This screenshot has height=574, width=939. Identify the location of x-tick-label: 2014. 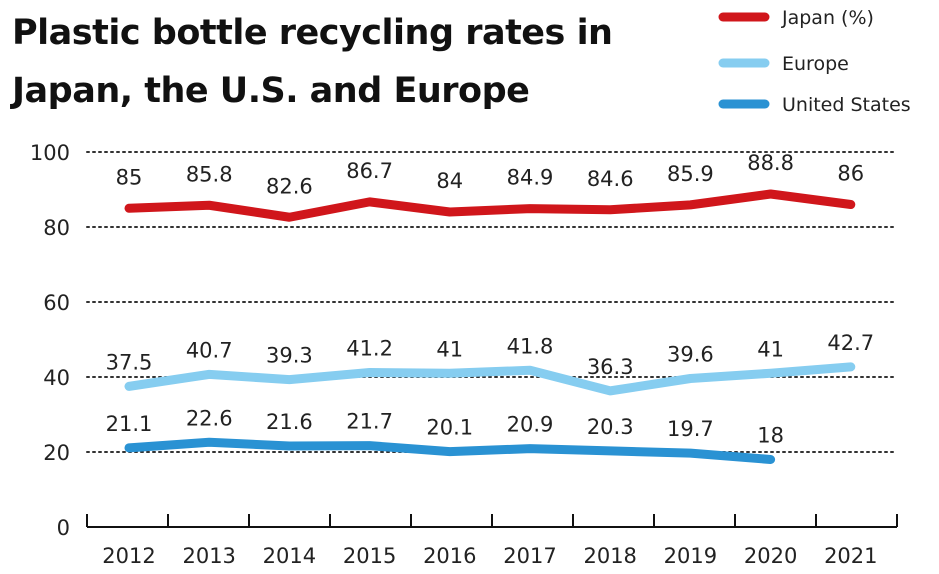
(289, 556).